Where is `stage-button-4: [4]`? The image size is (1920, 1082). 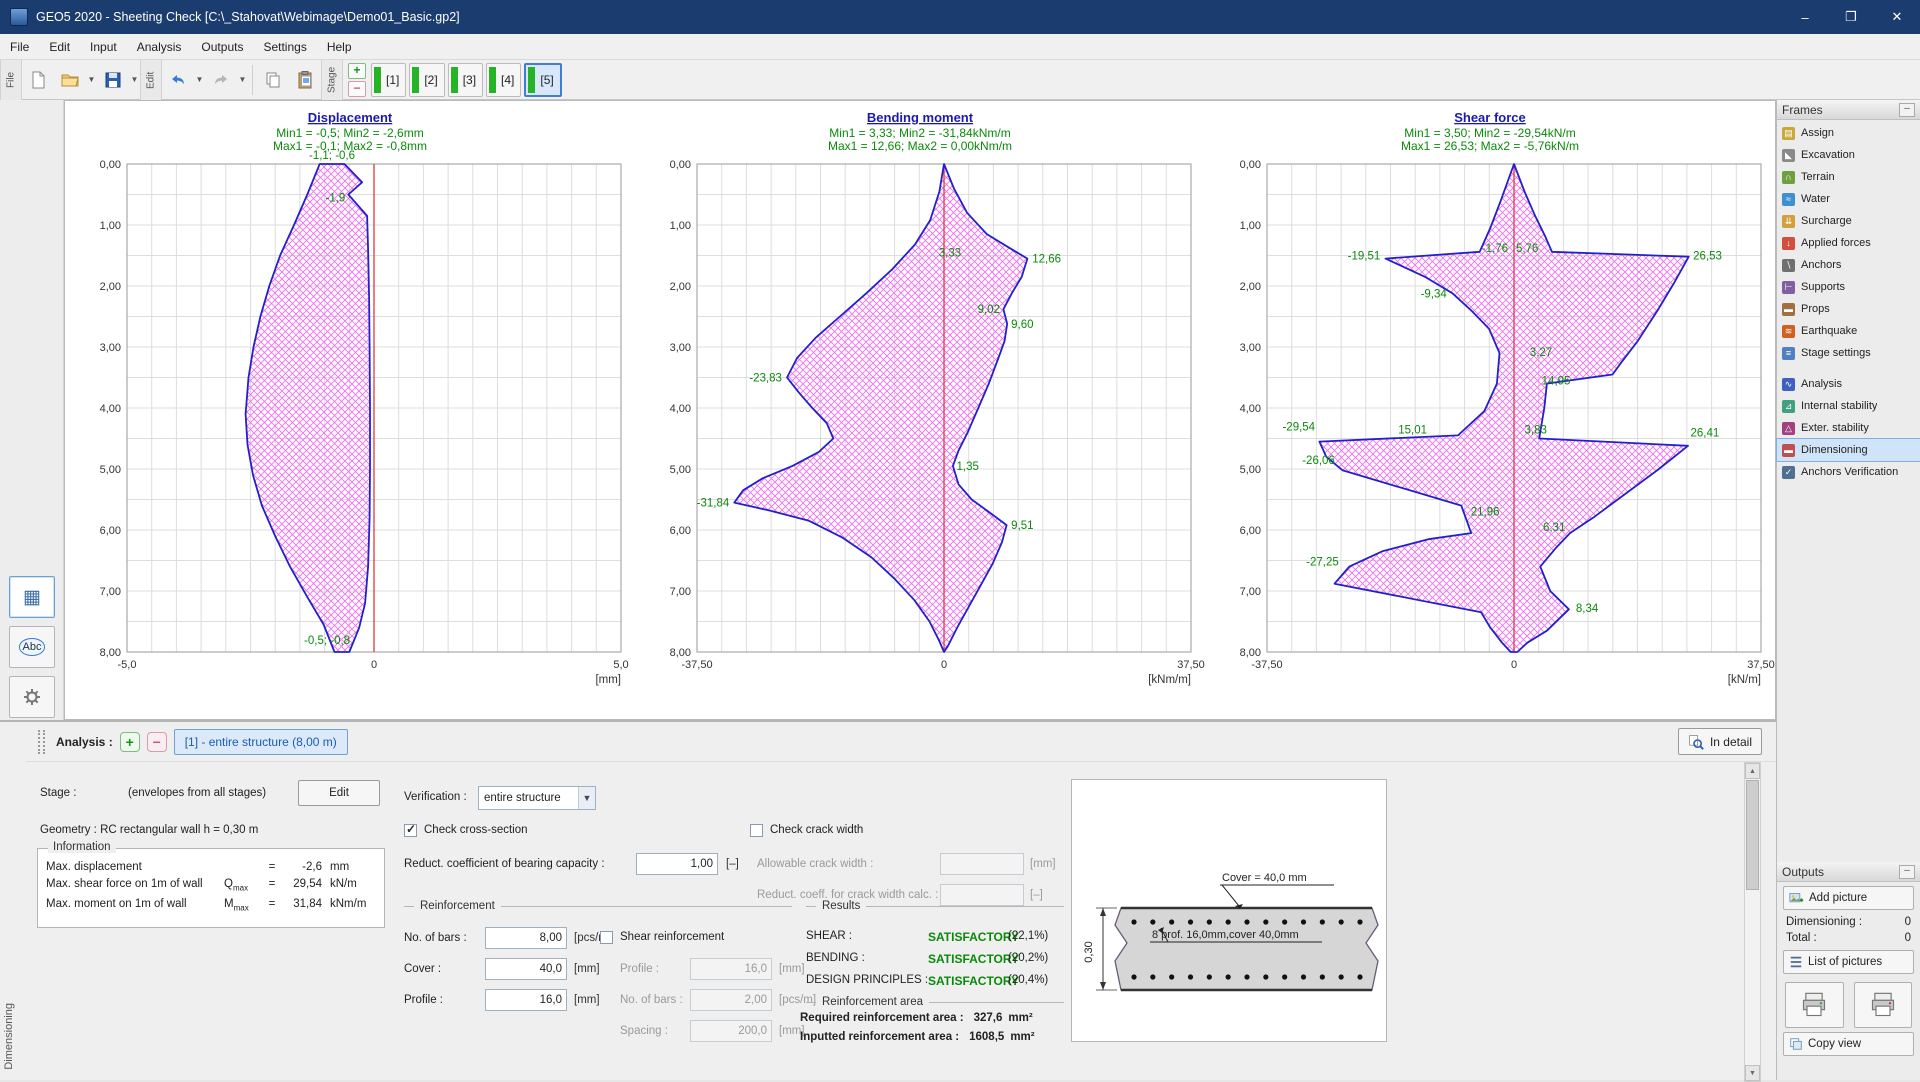
stage-button-4: [4] is located at coordinates (504, 79).